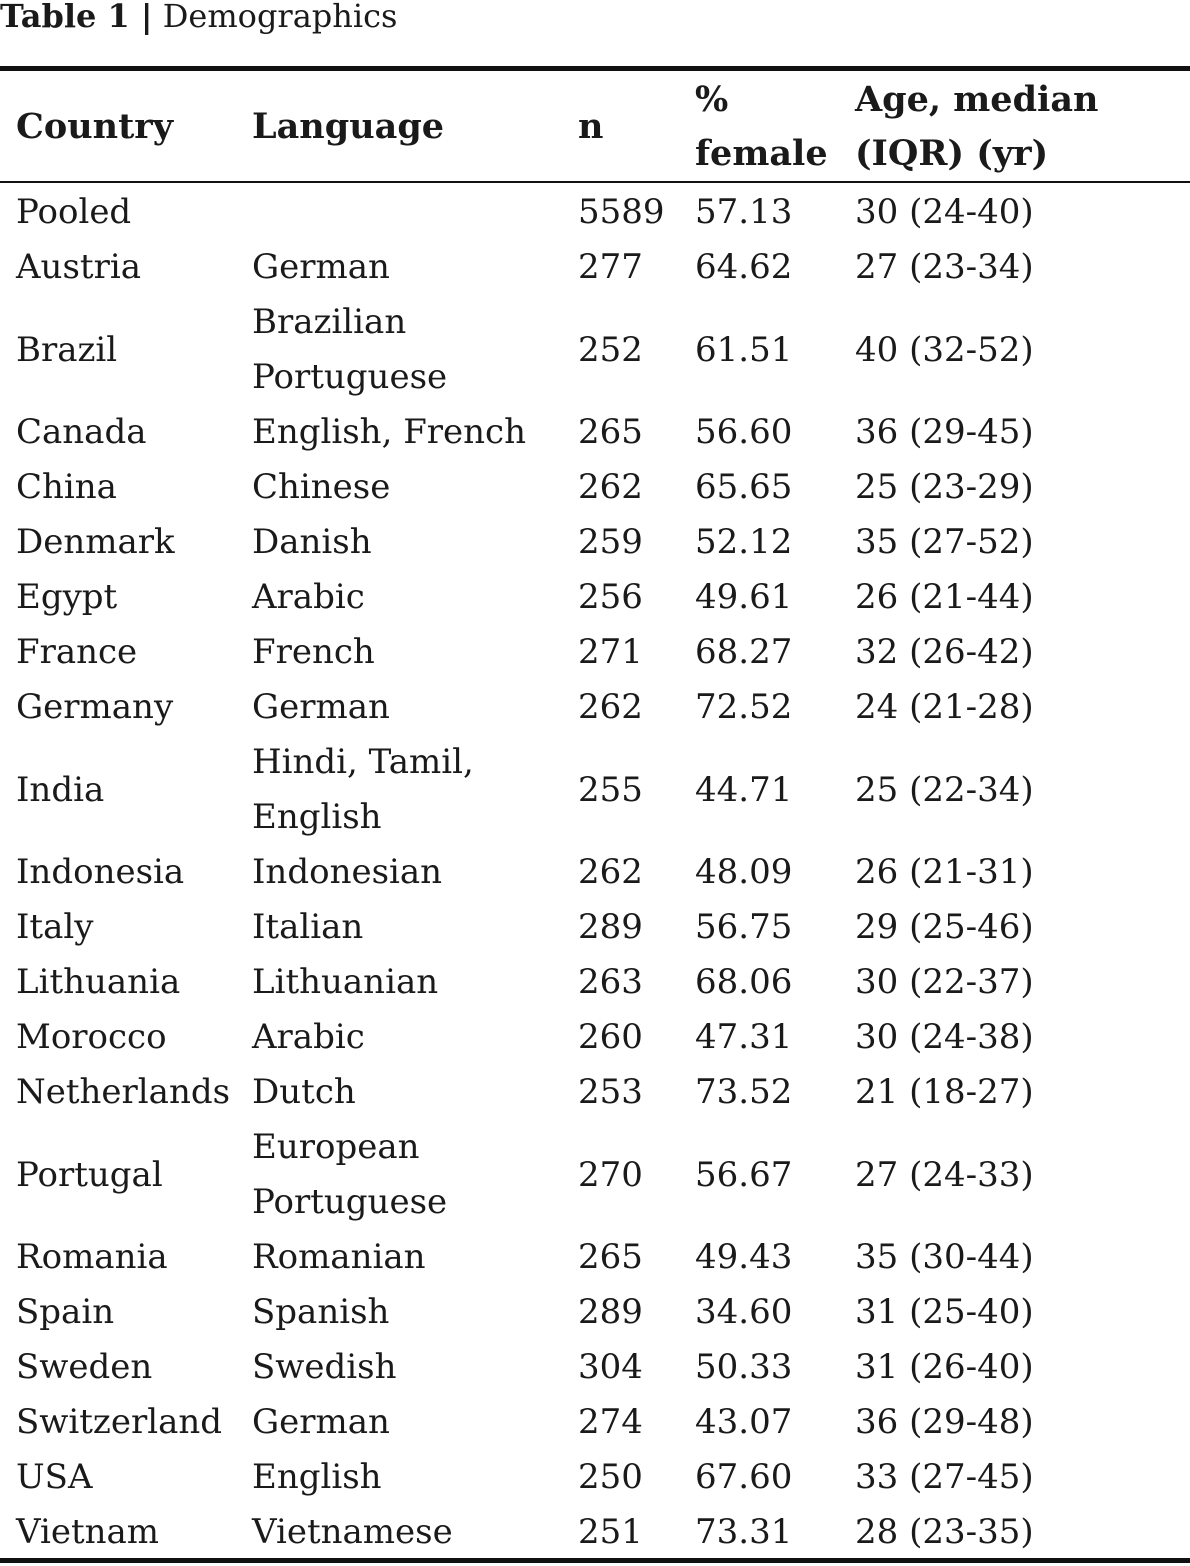 This screenshot has width=1190, height=1566. Describe the element at coordinates (744, 349) in the screenshot. I see `cell-percent-female: 61.51` at that location.